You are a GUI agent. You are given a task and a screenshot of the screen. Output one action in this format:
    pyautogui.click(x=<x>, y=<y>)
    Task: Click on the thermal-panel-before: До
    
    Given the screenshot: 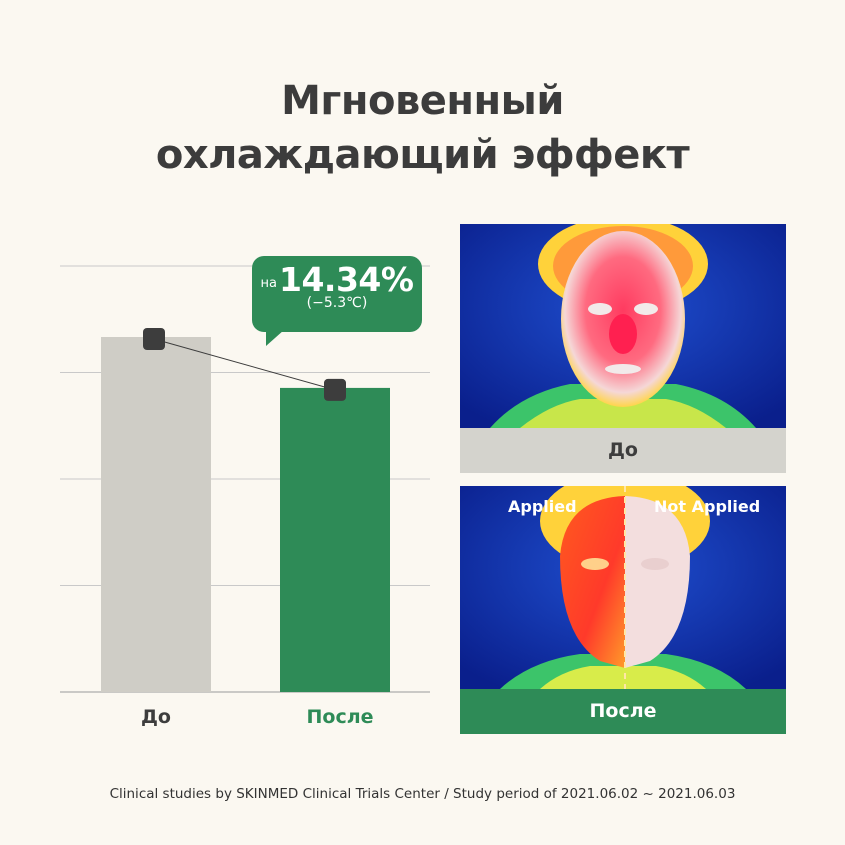 What is the action you would take?
    pyautogui.click(x=623, y=348)
    